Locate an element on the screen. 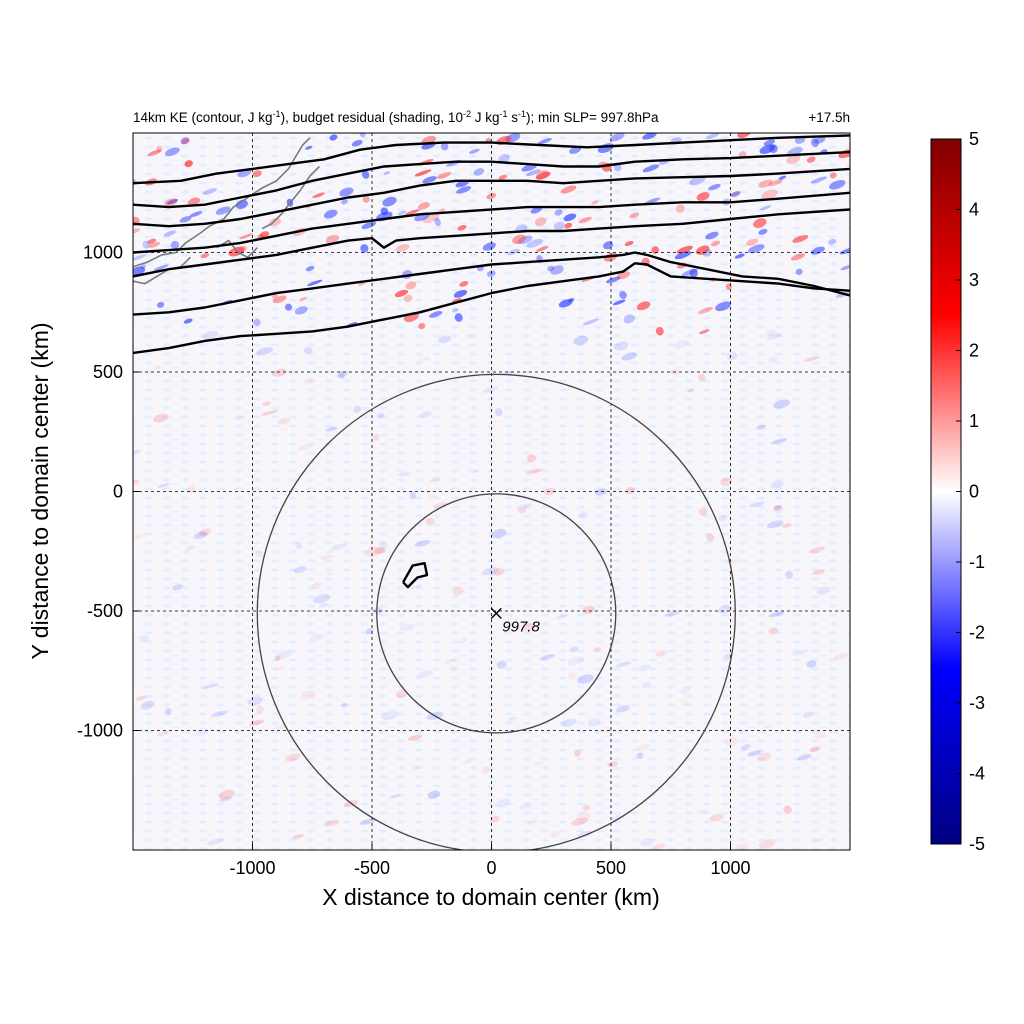 This screenshot has height=1024, width=1024. center-marker is located at coordinates (496, 613).